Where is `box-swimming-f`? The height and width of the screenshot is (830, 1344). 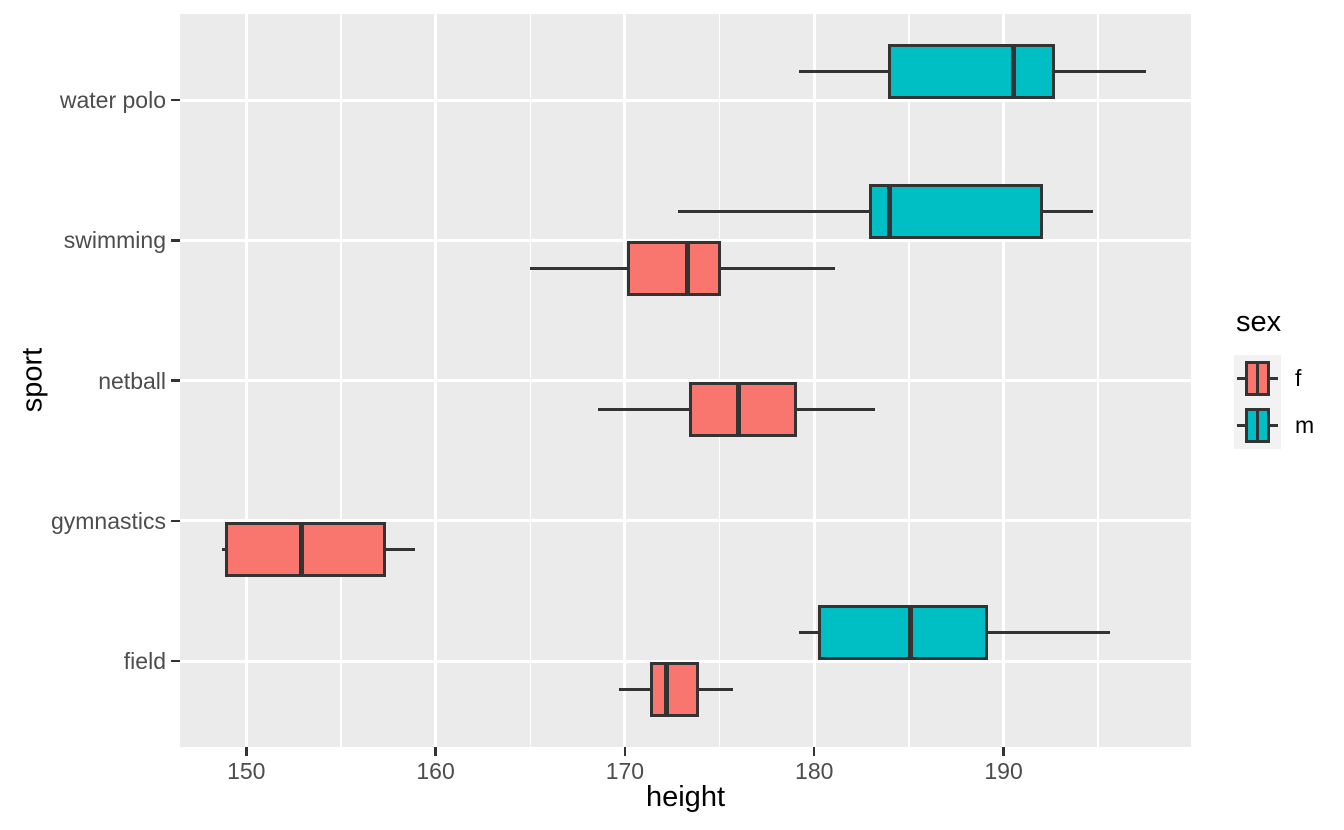 box-swimming-f is located at coordinates (674, 269).